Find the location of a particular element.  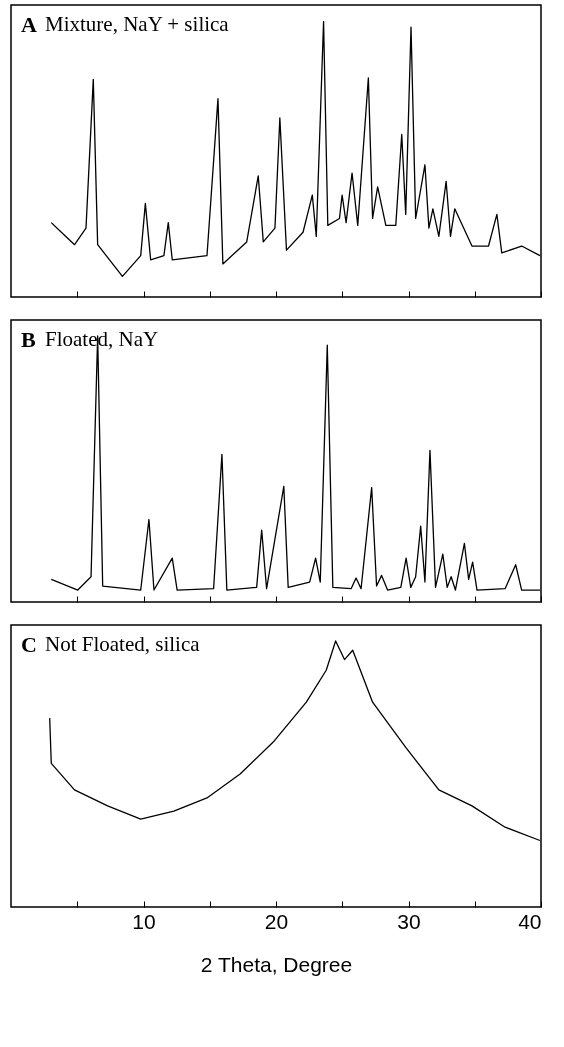

x-tick-label: 10 is located at coordinates (144, 921).